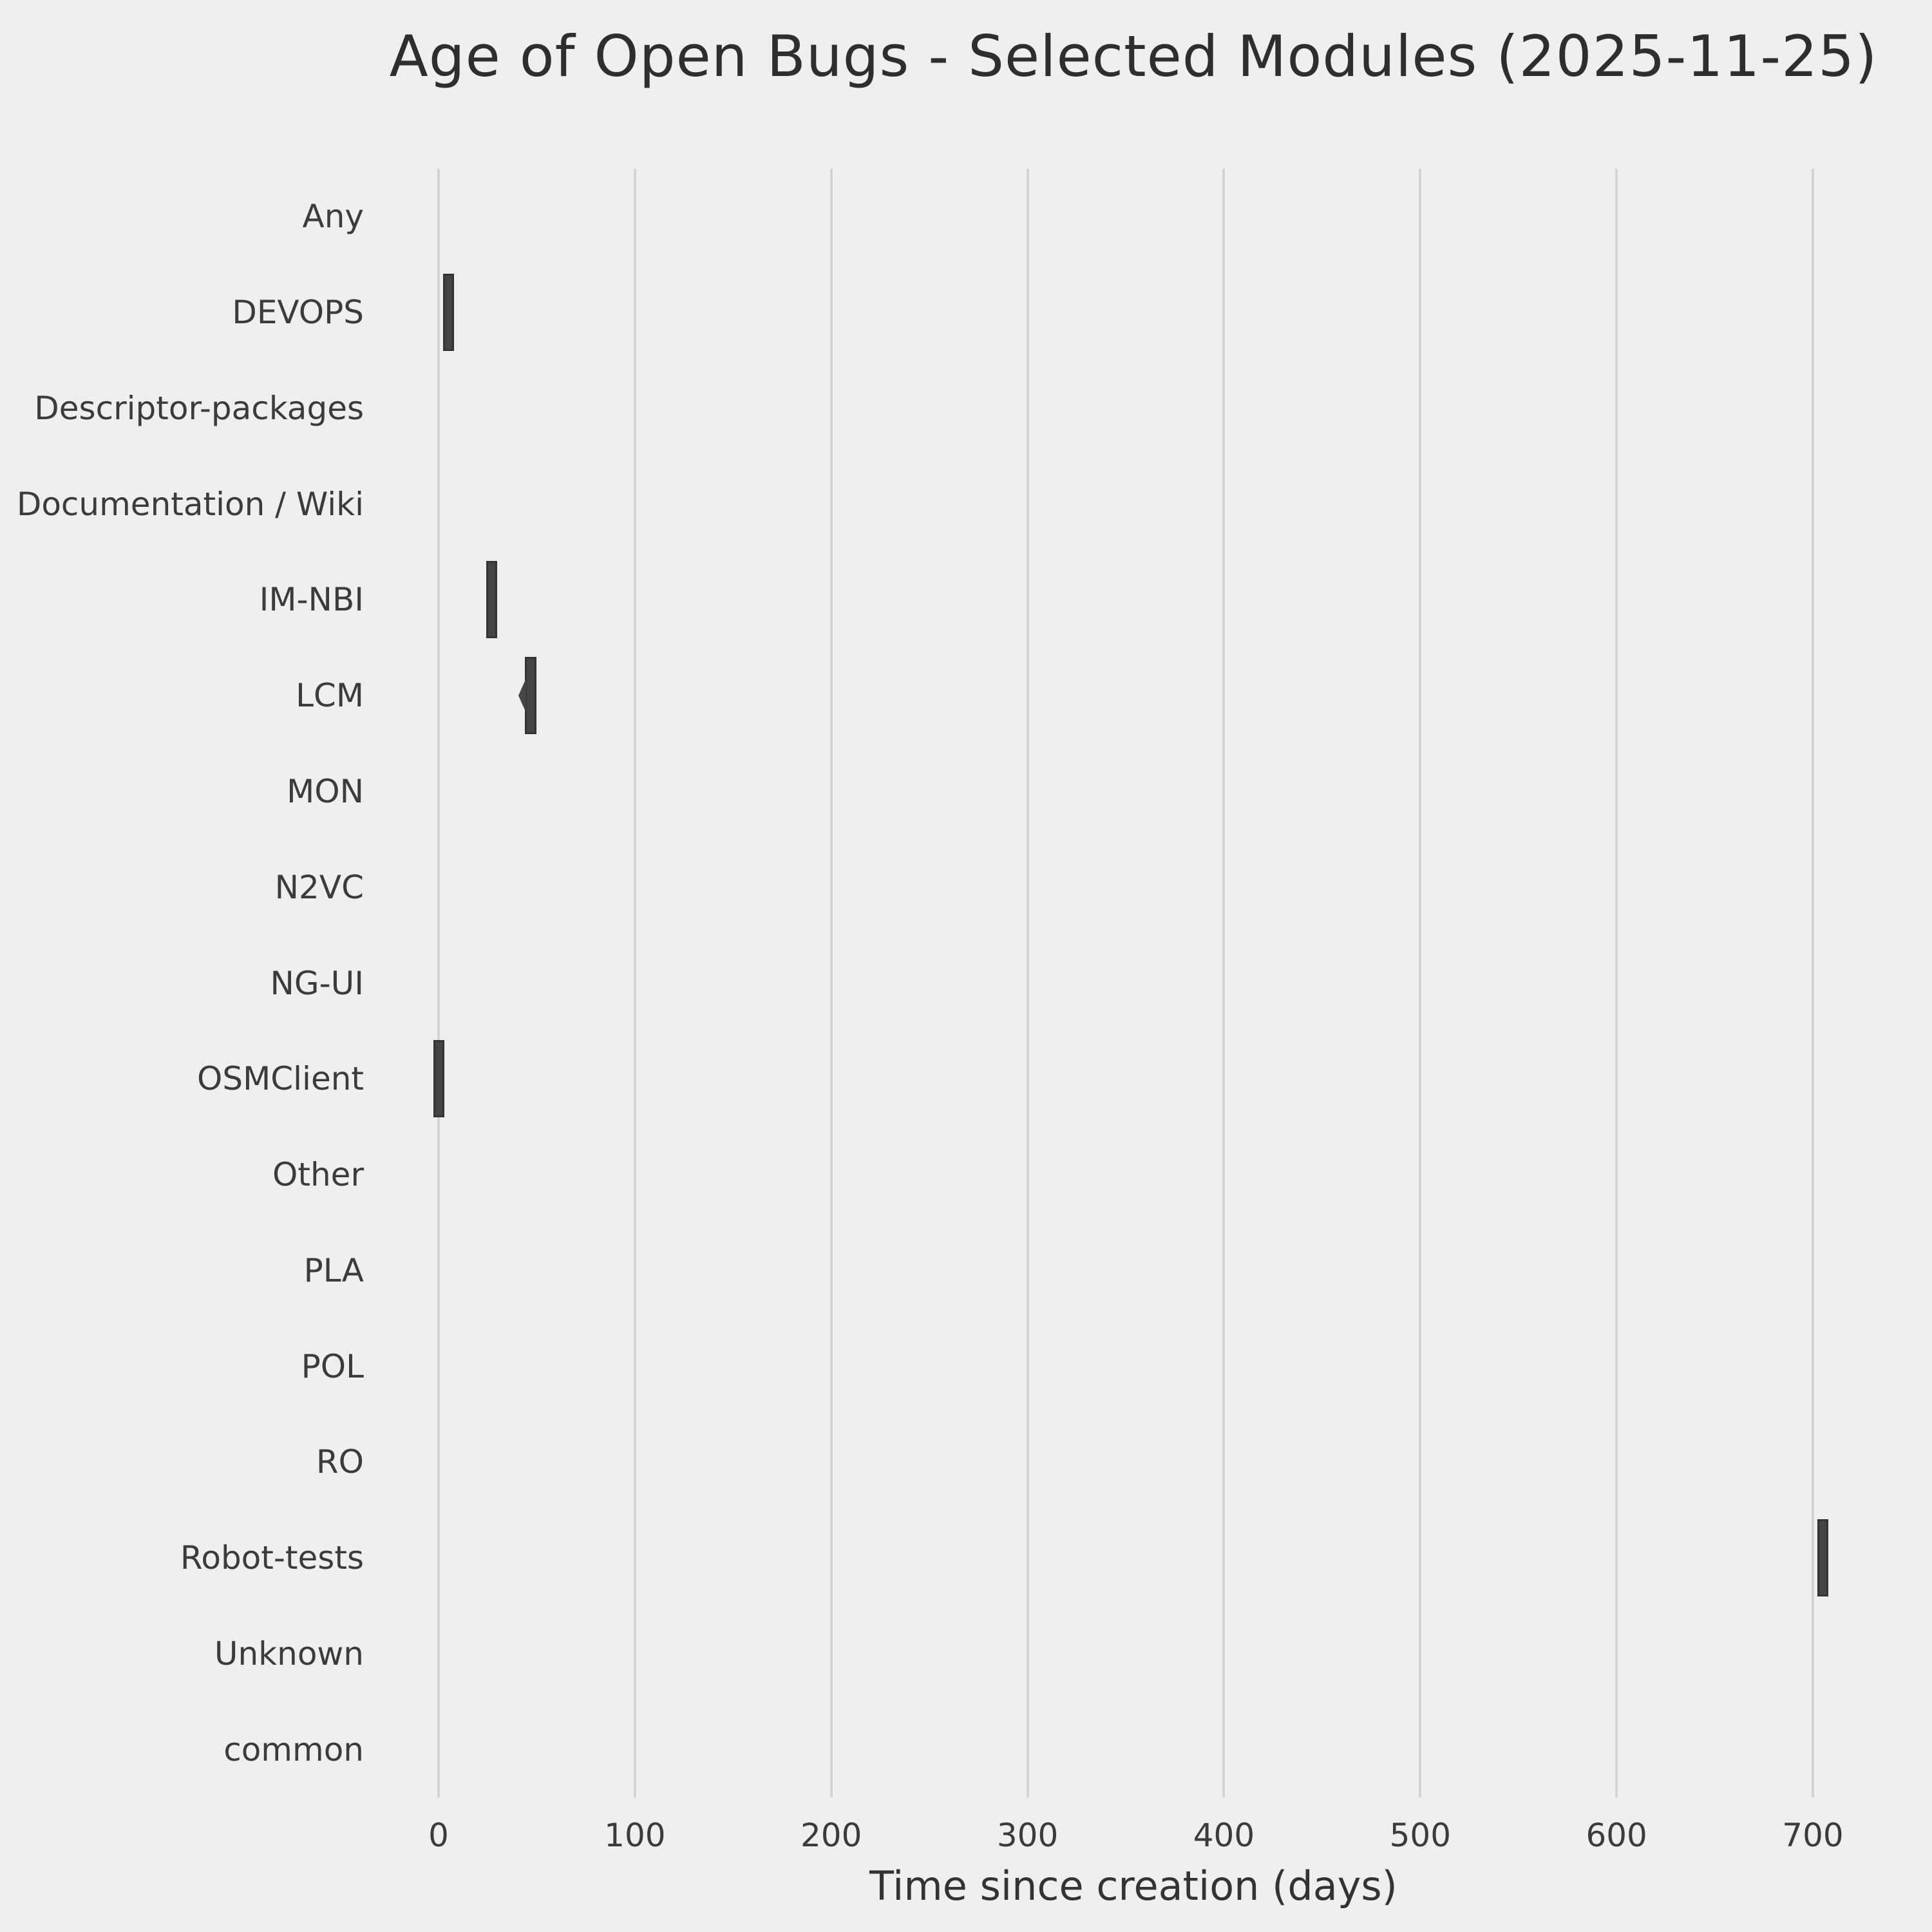 The width and height of the screenshot is (1932, 1932). I want to click on notch-lcm, so click(522, 696).